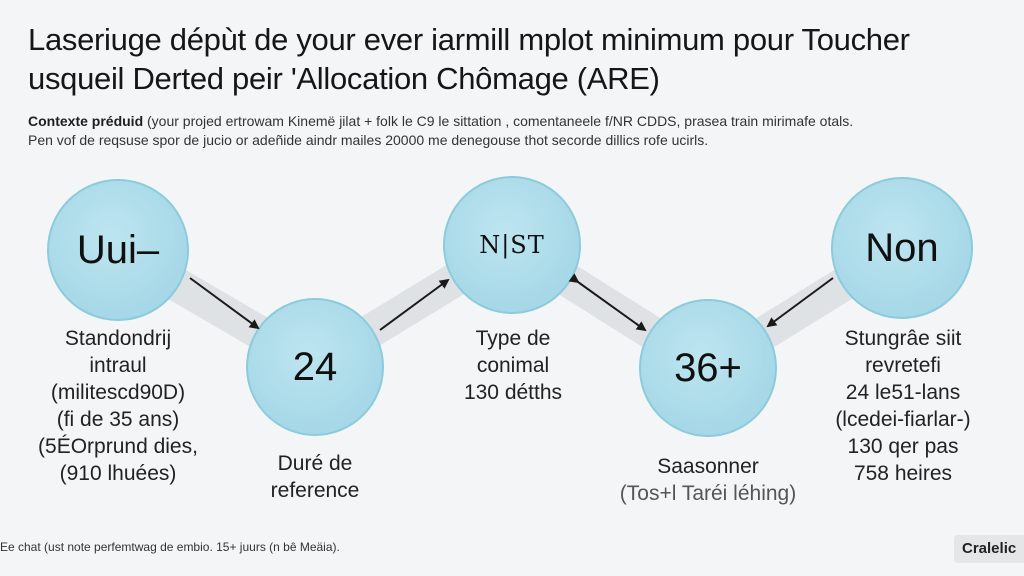 This screenshot has height=576, width=1024. I want to click on node-label-3: N|ST, so click(512, 245).